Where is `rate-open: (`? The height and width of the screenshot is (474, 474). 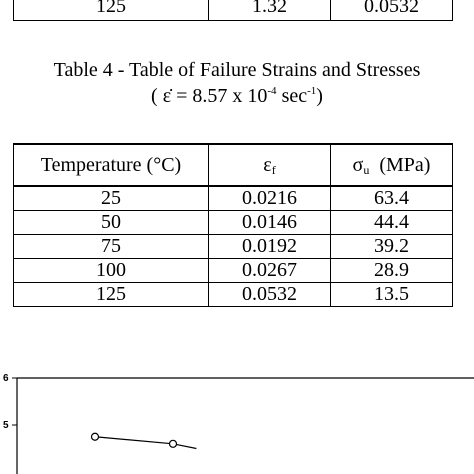
rate-open: ( is located at coordinates (157, 96).